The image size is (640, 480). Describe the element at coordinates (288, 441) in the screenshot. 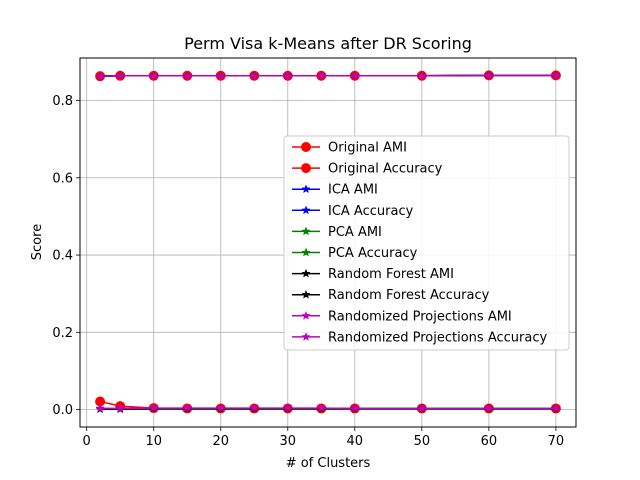

I see `x-tick-label: 30` at that location.